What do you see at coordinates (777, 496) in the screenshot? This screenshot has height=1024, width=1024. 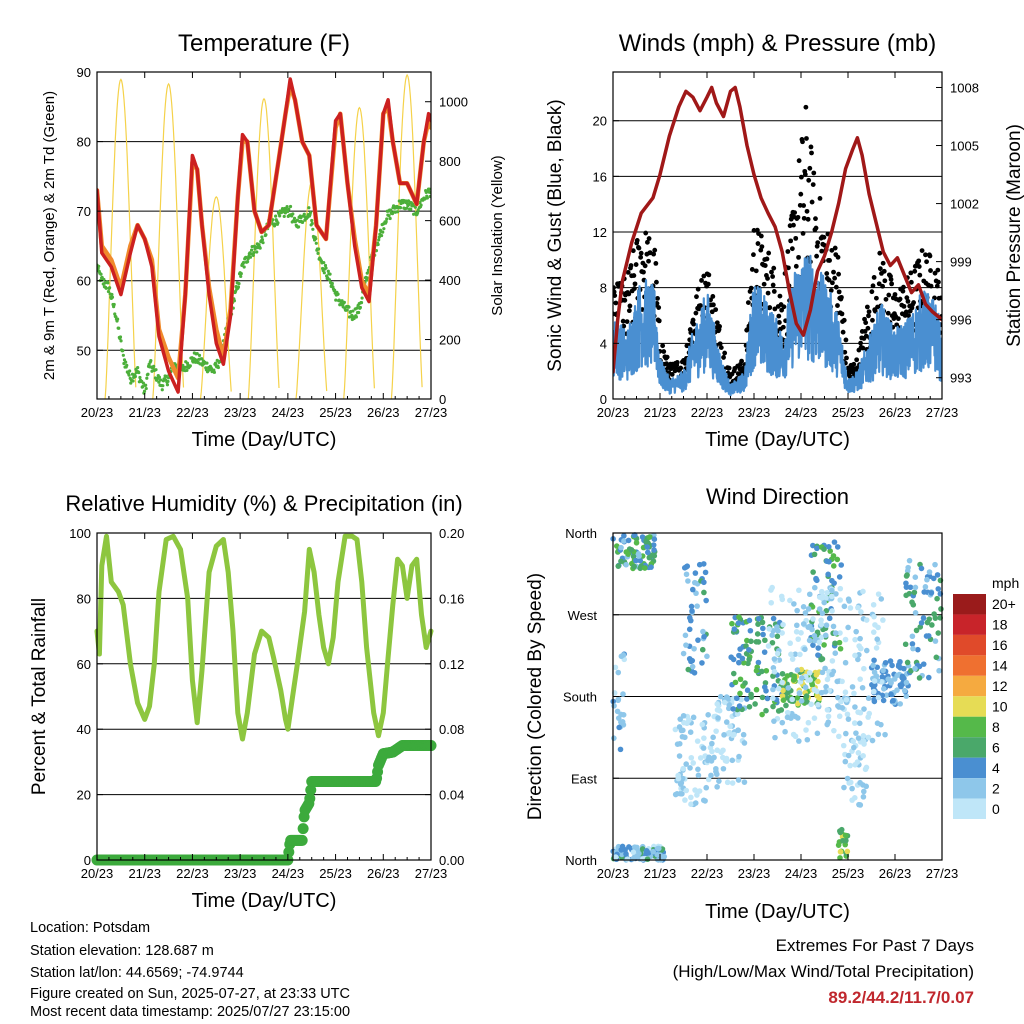 I see `chart-title: Wind Direction` at bounding box center [777, 496].